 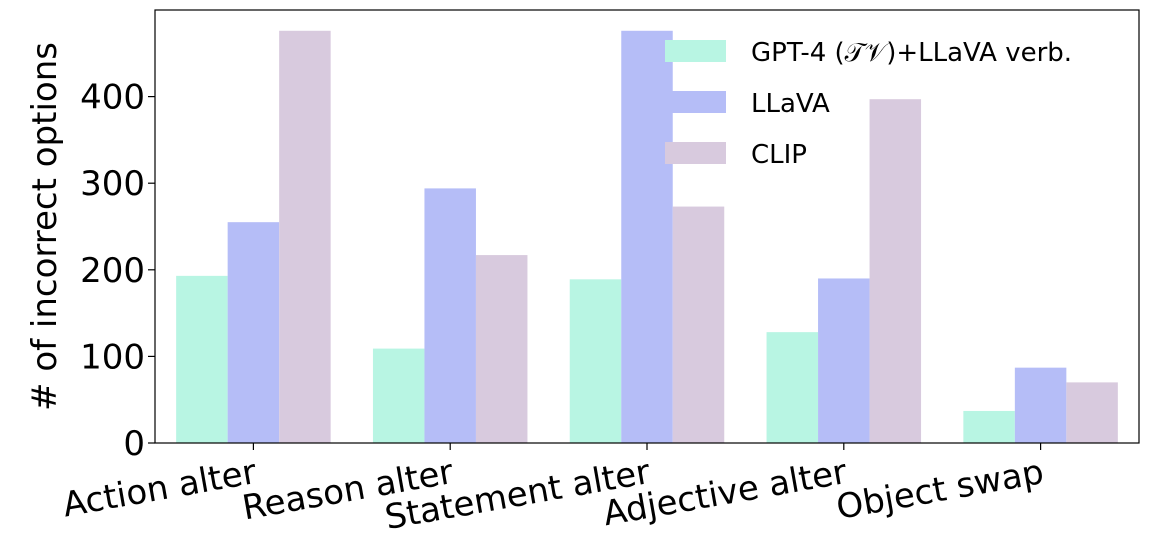 I want to click on legend-label: LLaVA, so click(x=790, y=104).